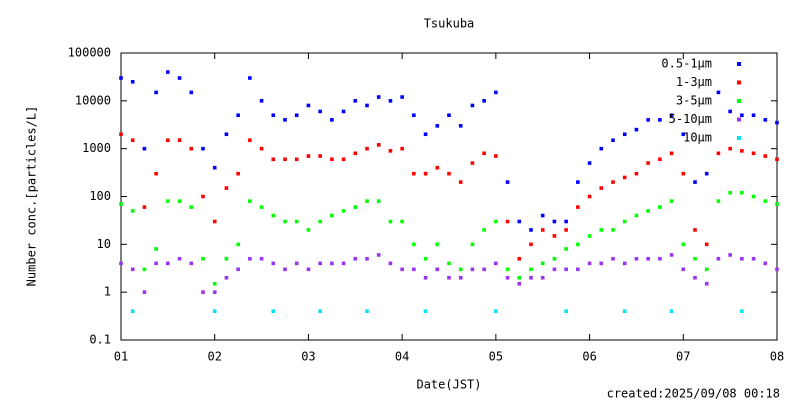  Describe the element at coordinates (448, 385) in the screenshot. I see `x-axis-label: Date(JST)` at that location.